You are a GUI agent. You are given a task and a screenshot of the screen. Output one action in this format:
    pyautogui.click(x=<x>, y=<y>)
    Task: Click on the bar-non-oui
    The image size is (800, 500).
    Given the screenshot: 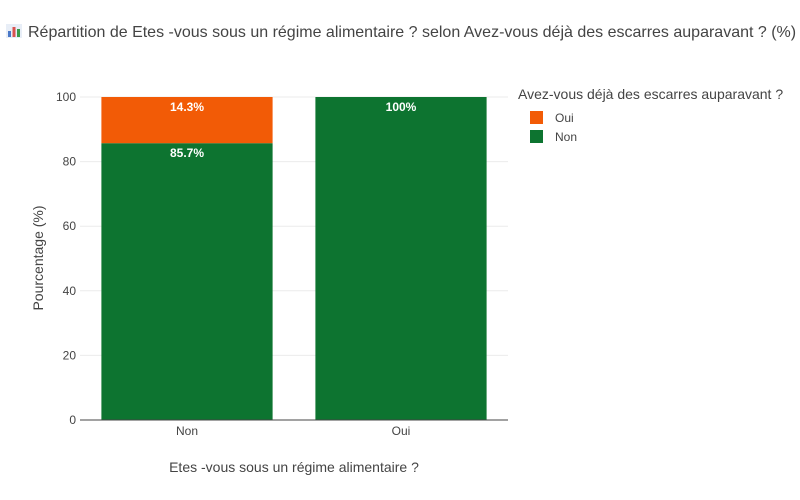 What is the action you would take?
    pyautogui.click(x=401, y=258)
    